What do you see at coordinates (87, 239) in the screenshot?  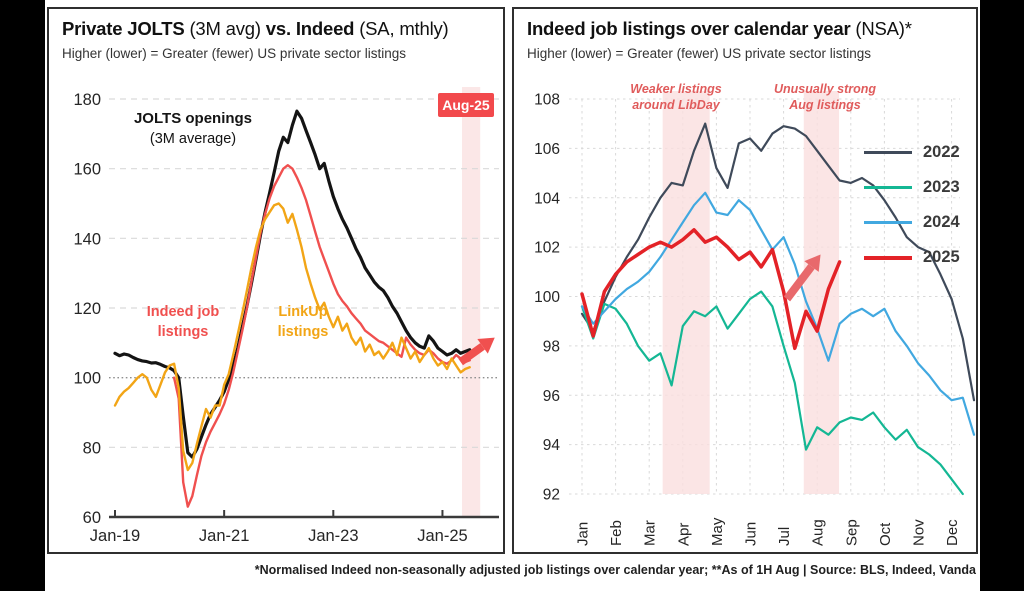 I see `y-tick-label: 140` at bounding box center [87, 239].